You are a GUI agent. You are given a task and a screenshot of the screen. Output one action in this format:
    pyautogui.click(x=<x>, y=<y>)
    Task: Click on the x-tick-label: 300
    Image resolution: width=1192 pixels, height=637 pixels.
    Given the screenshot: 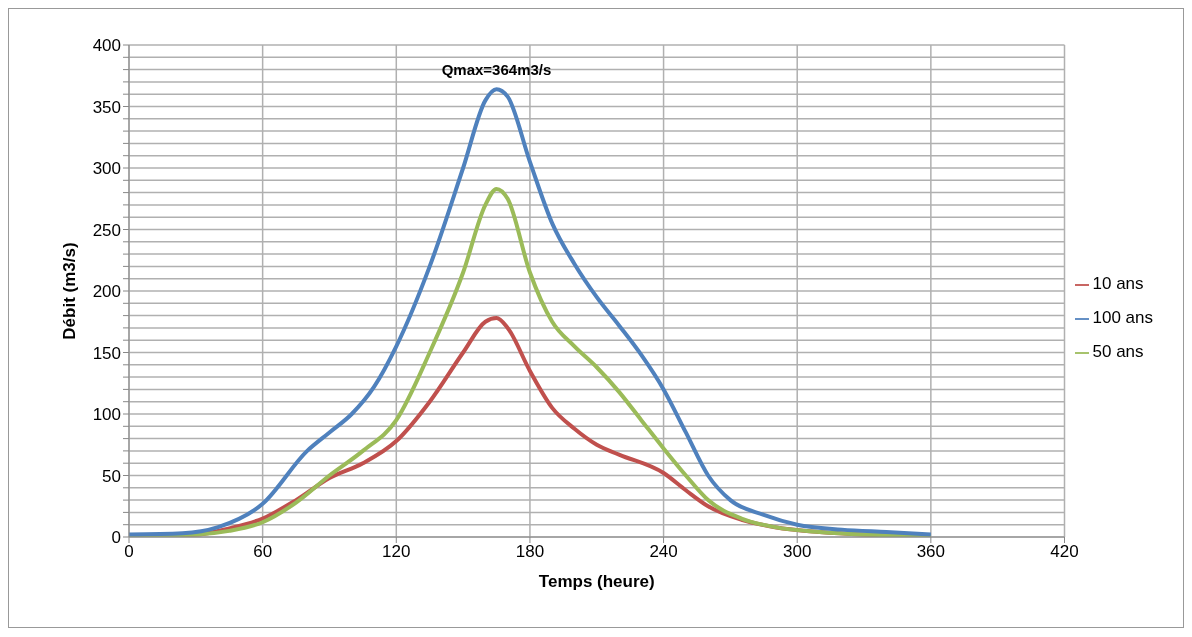 What is the action you would take?
    pyautogui.click(x=797, y=552)
    